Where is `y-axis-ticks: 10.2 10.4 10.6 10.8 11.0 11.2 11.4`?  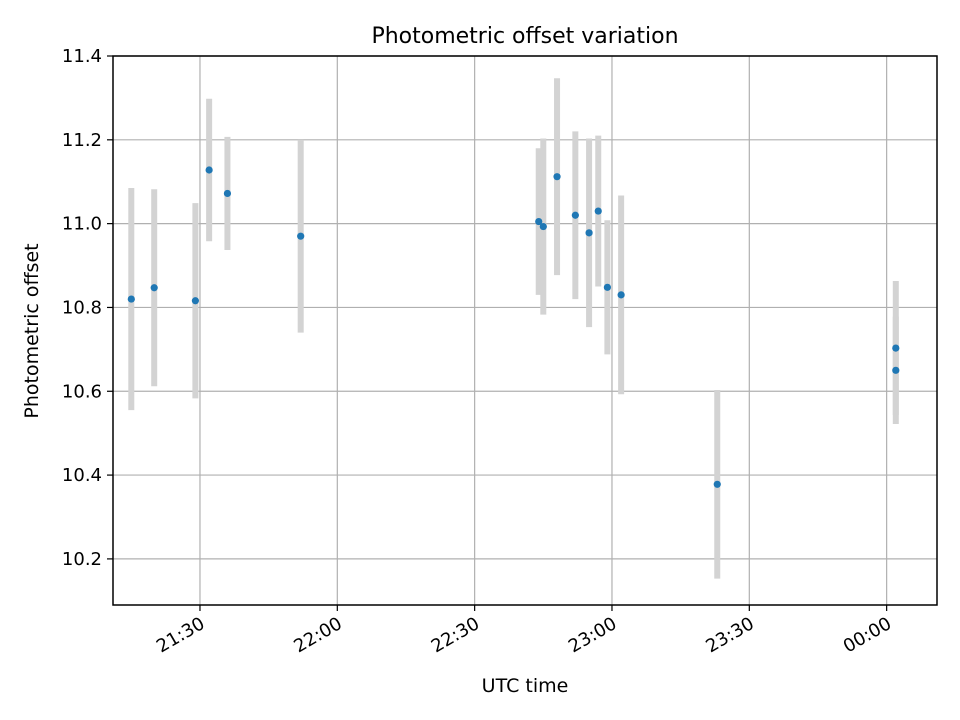
y-axis-ticks: 10.2 10.4 10.6 10.8 11.0 11.2 11.4 is located at coordinates (87, 308).